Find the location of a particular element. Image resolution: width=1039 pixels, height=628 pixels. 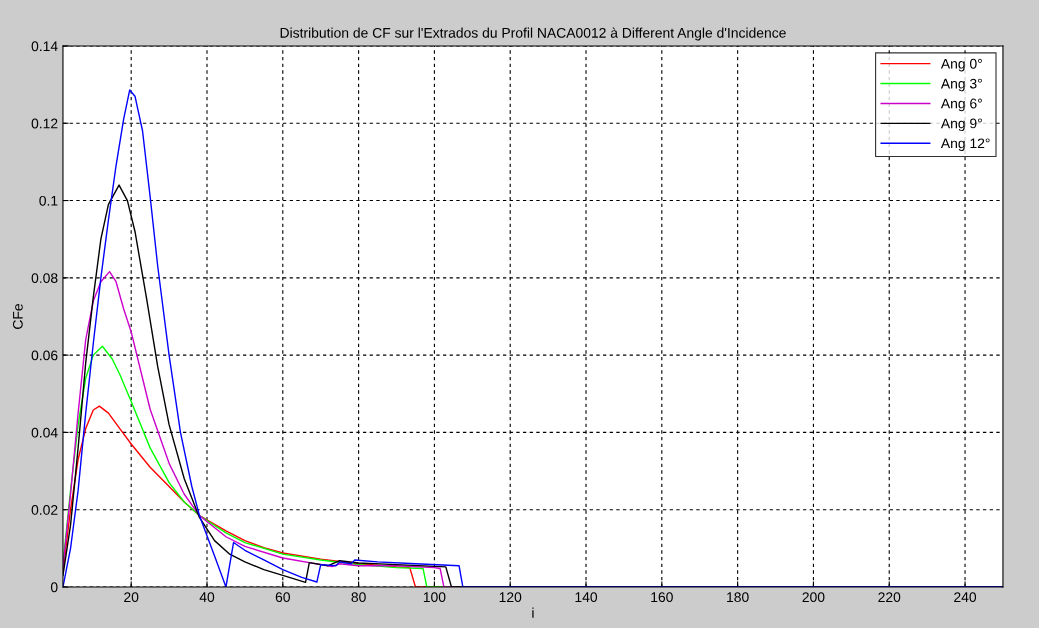

x-tick-label: 120 is located at coordinates (510, 597).